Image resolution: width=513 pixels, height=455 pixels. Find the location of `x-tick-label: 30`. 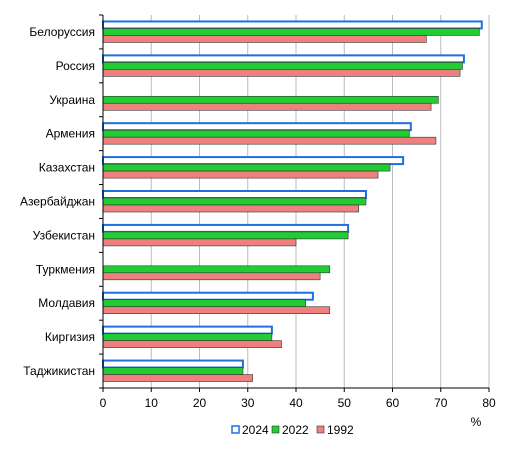

x-tick-label: 30 is located at coordinates (248, 403).